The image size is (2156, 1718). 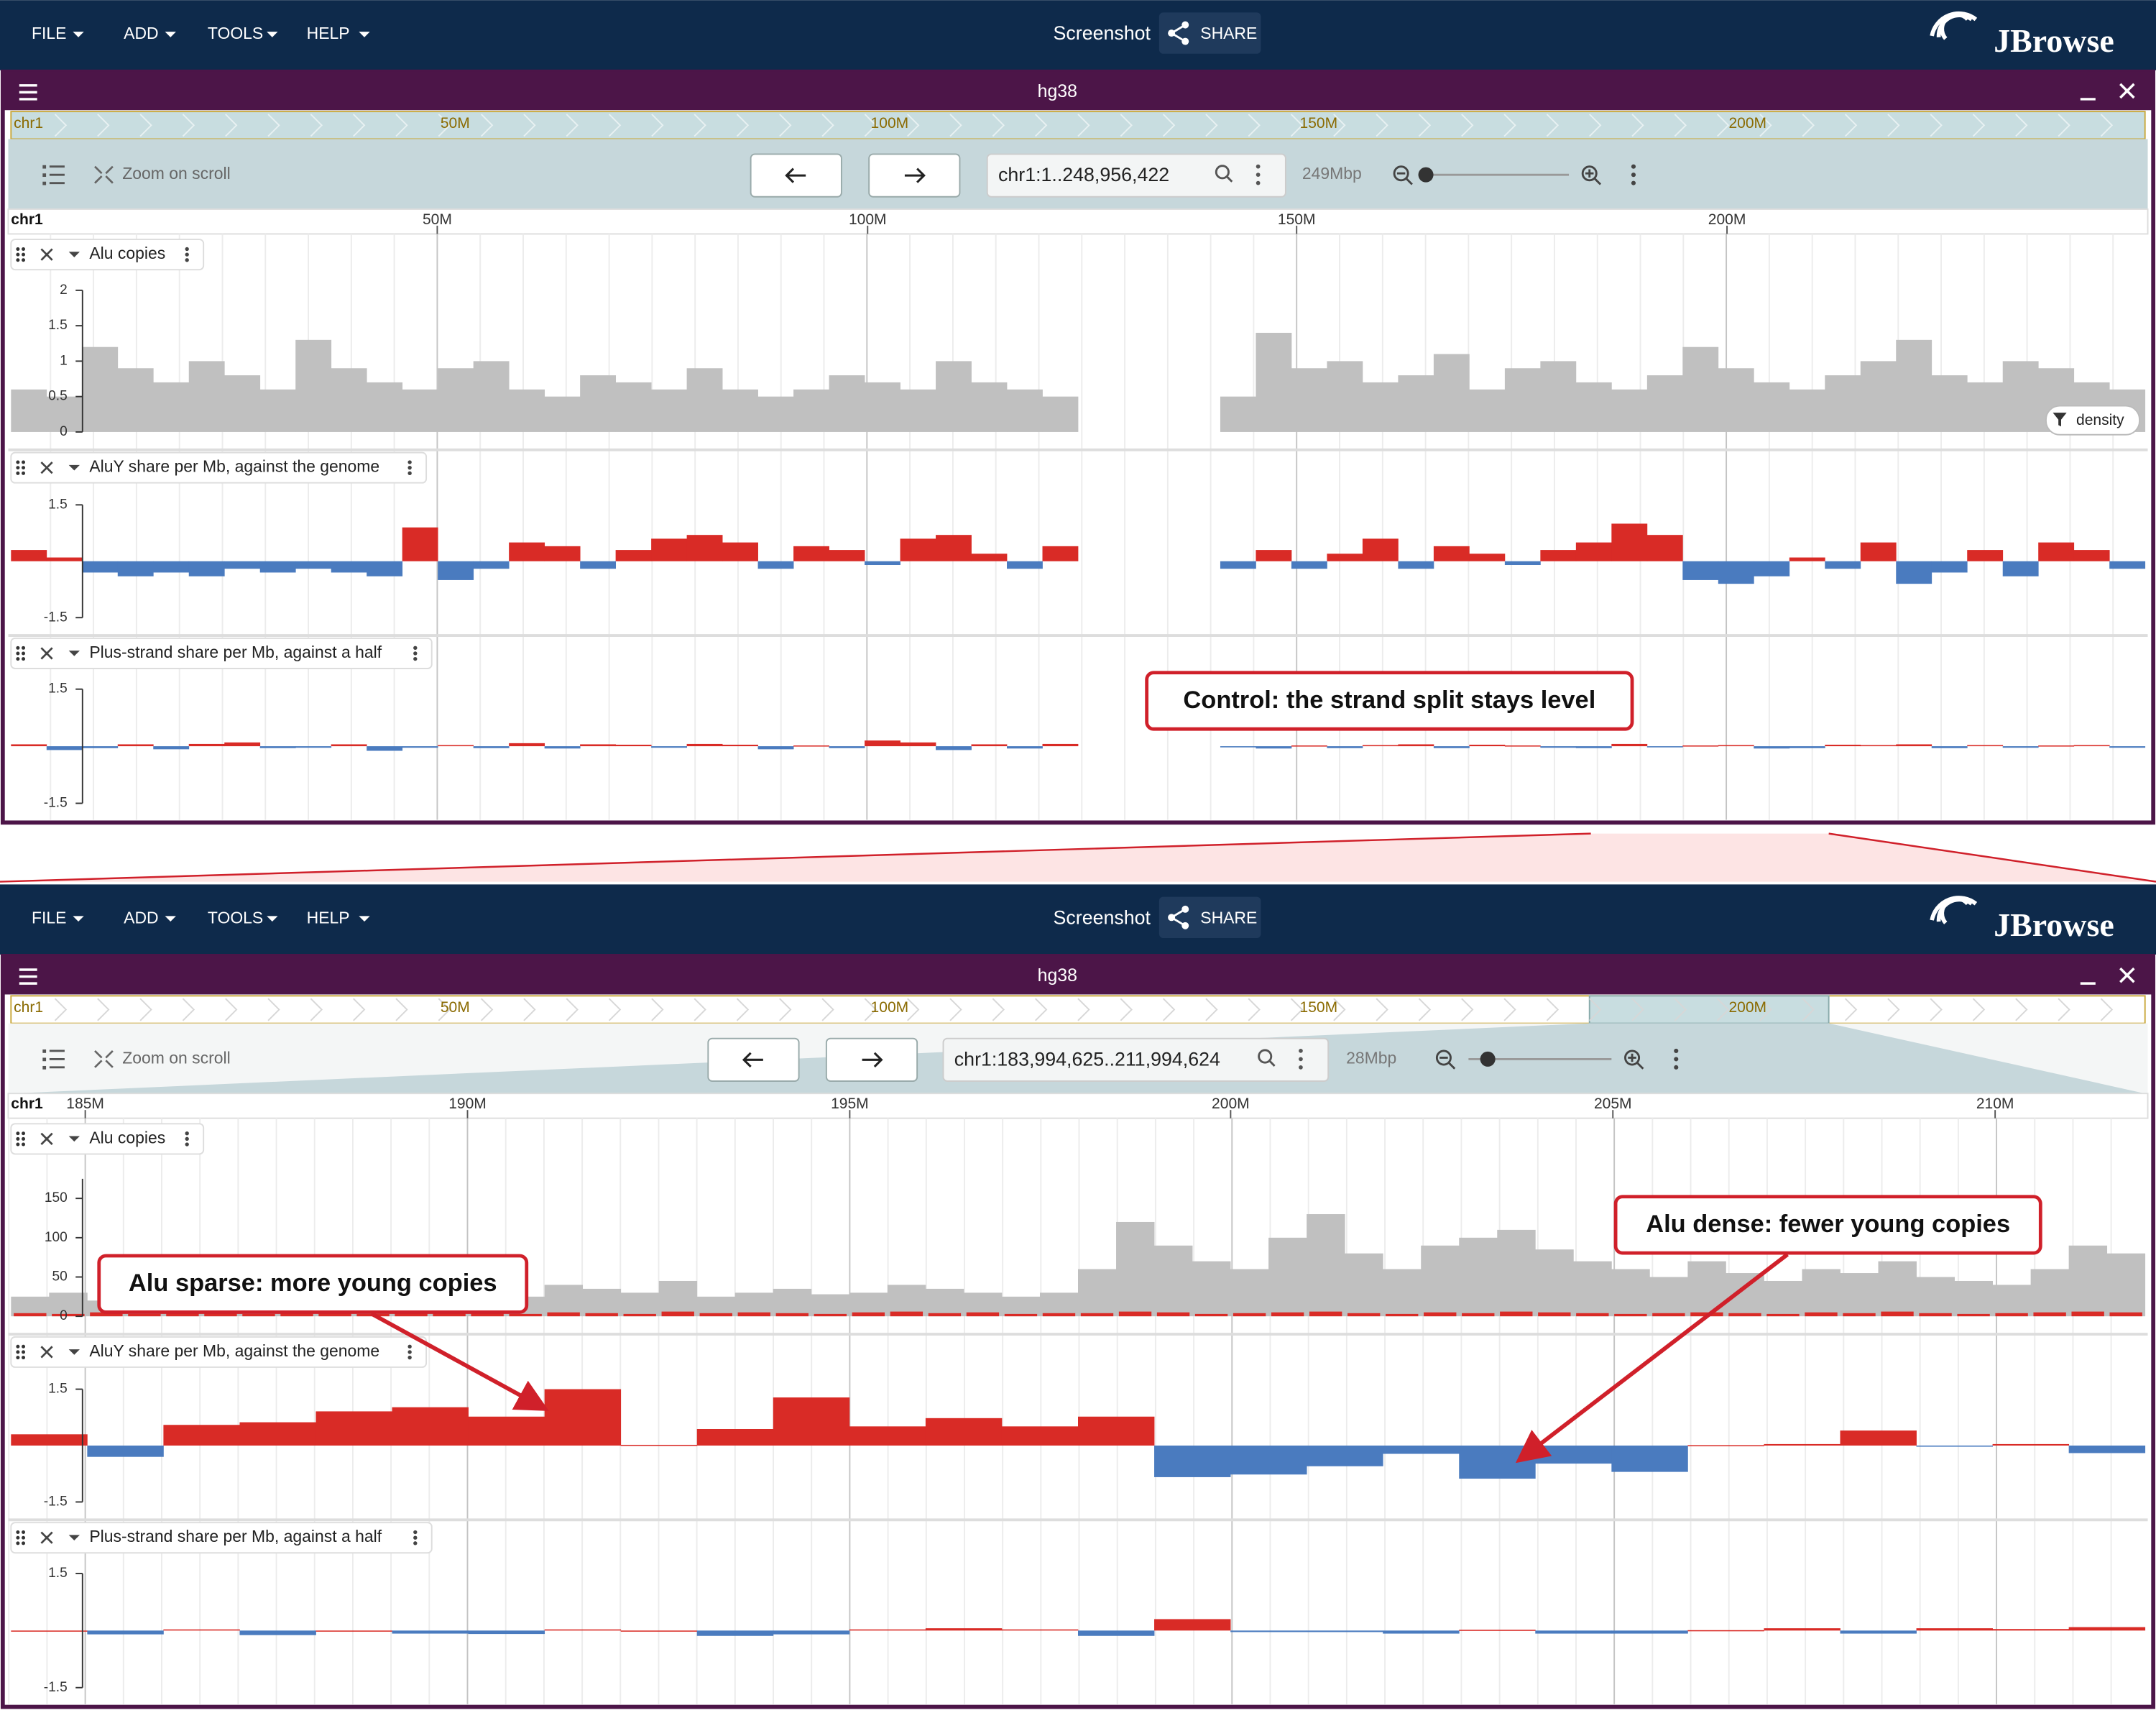 What do you see at coordinates (430, 1632) in the screenshot?
I see `data-bar` at bounding box center [430, 1632].